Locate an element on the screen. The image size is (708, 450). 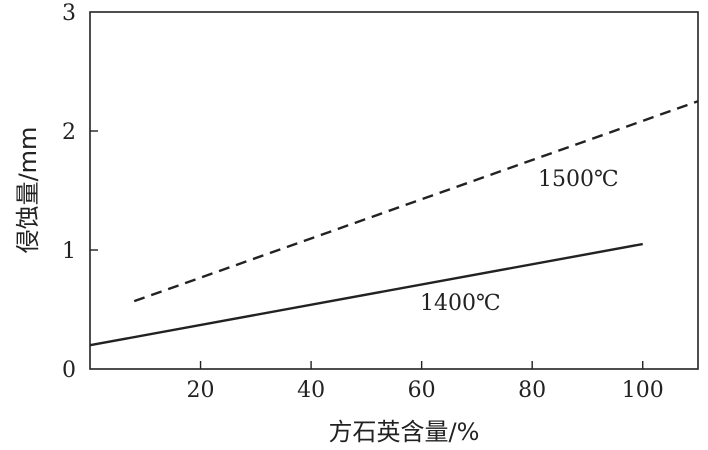
x-tick-label: 40 is located at coordinates (311, 390).